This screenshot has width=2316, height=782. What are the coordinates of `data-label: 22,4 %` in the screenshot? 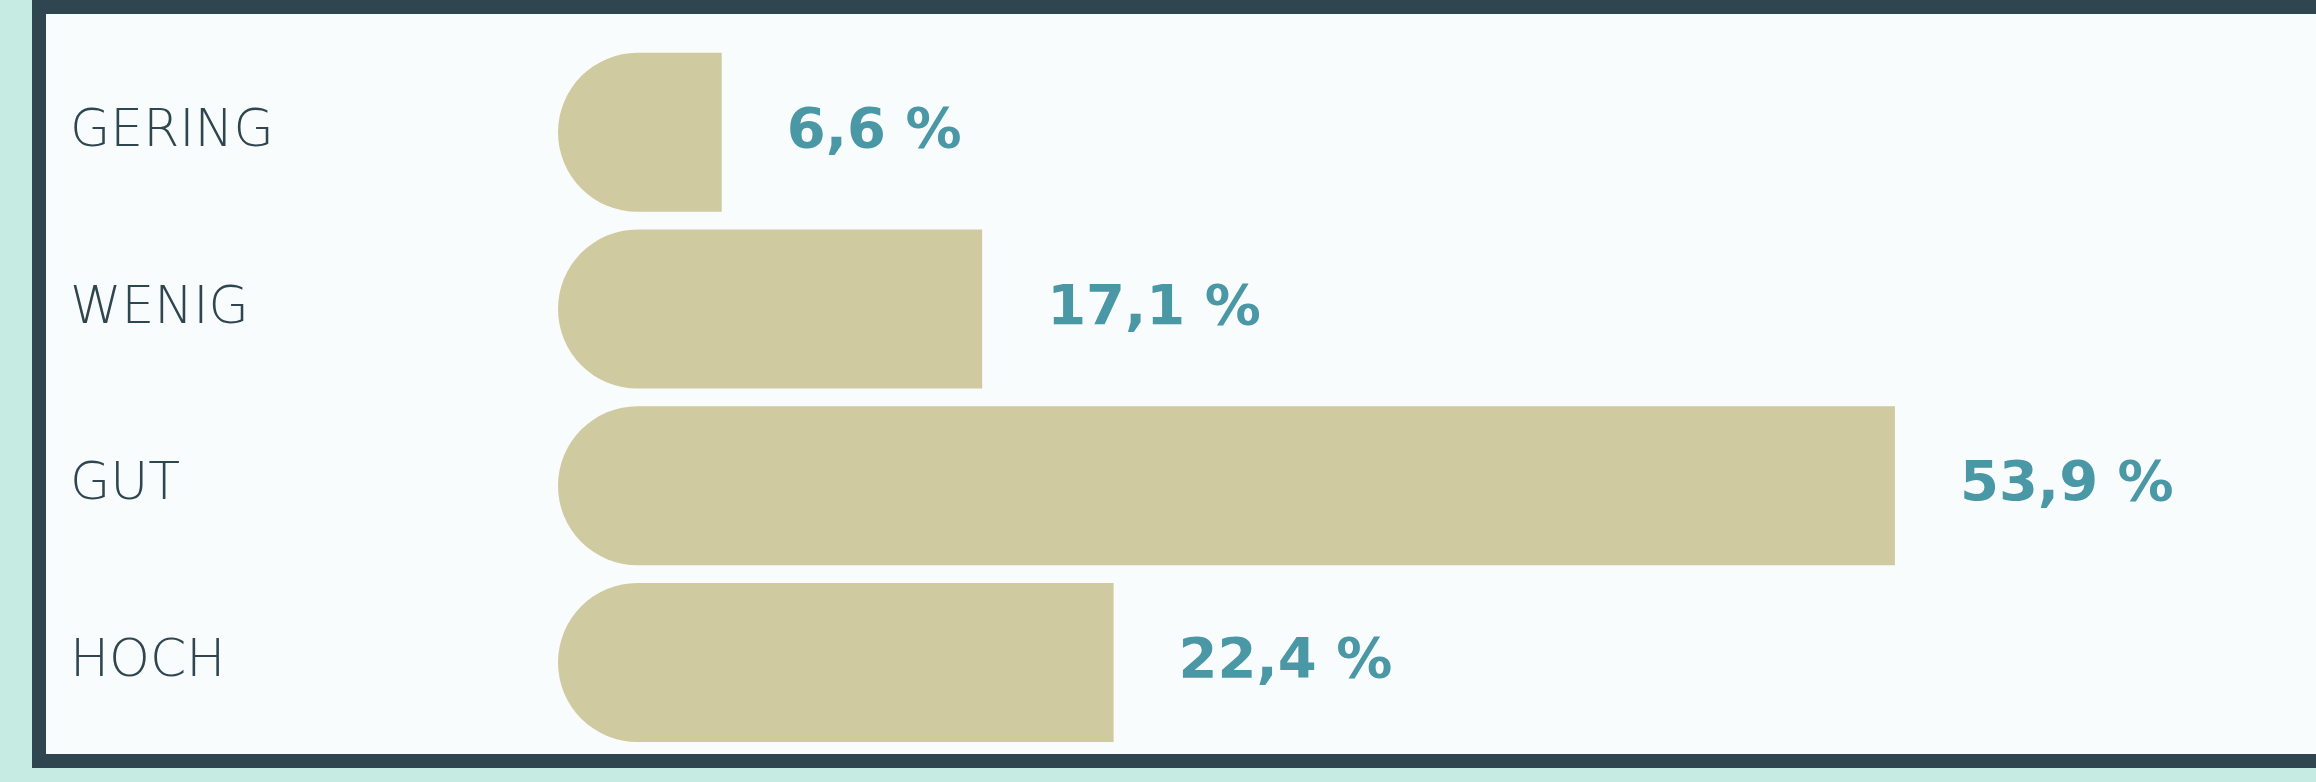 It's located at (1285, 657).